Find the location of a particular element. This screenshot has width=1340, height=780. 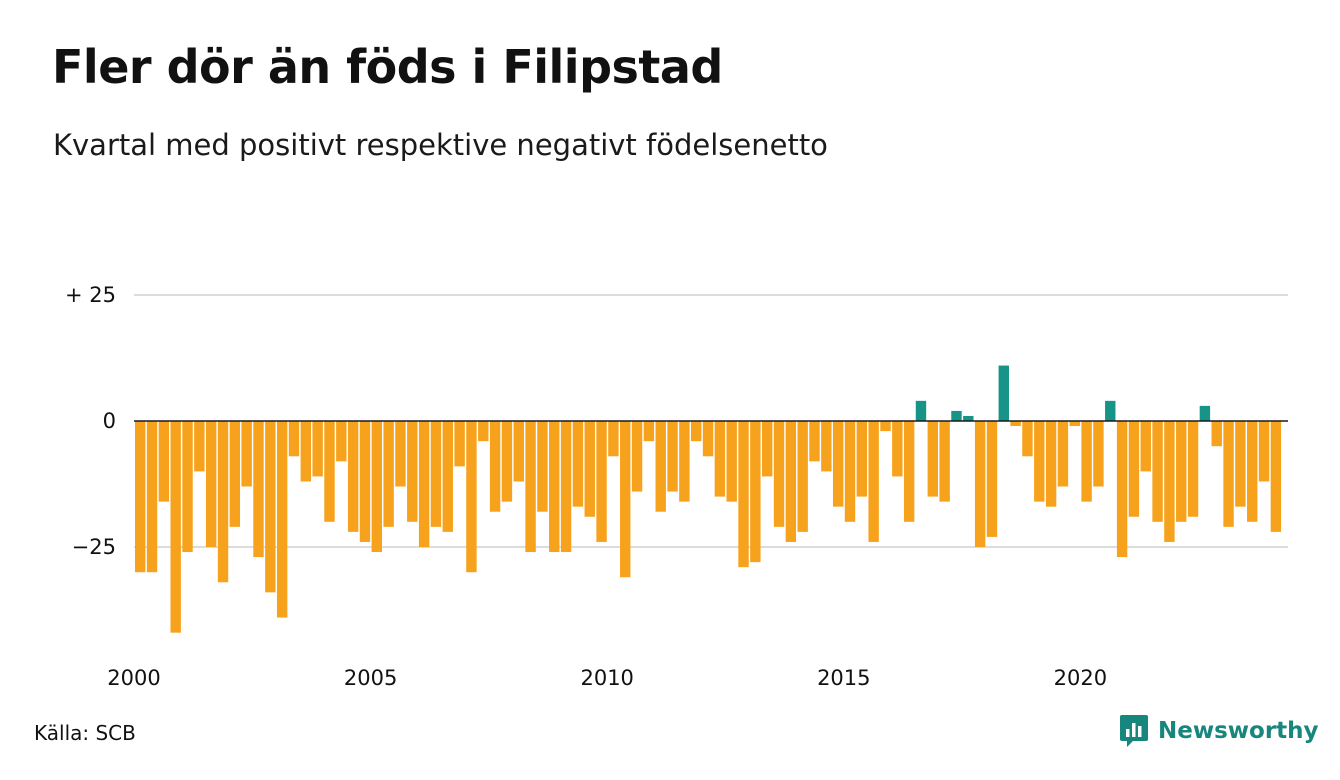

brand-logo: Newsworthy is located at coordinates (1219, 731).